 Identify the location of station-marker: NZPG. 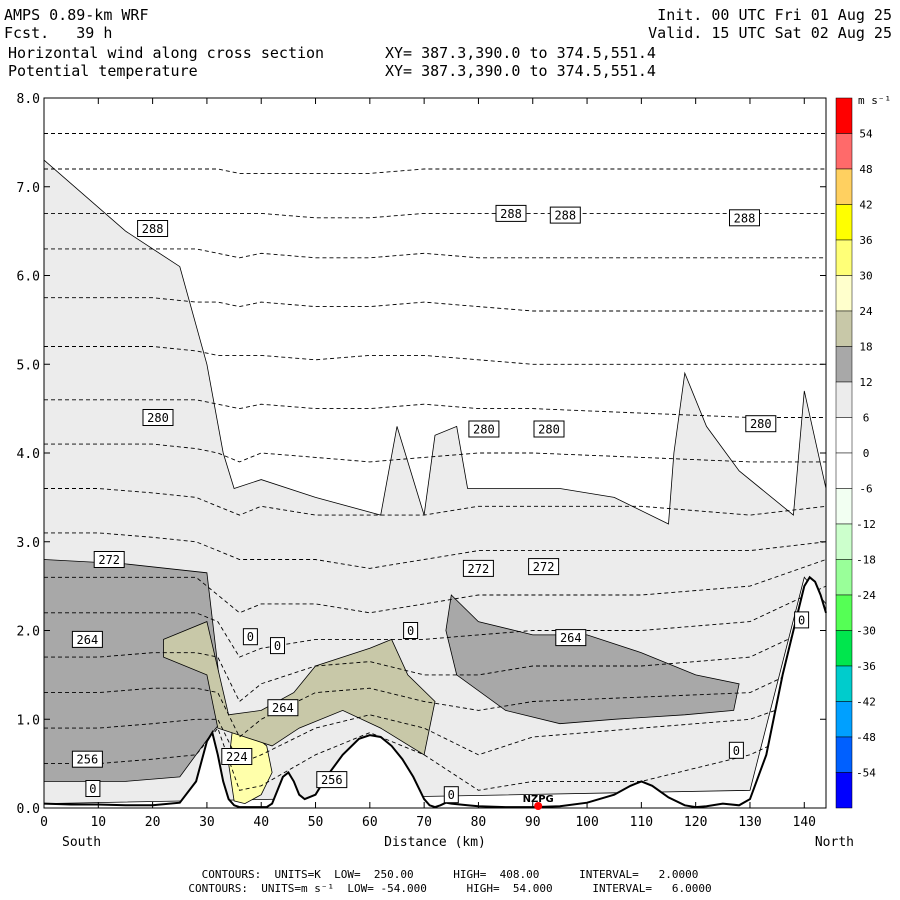
(538, 802).